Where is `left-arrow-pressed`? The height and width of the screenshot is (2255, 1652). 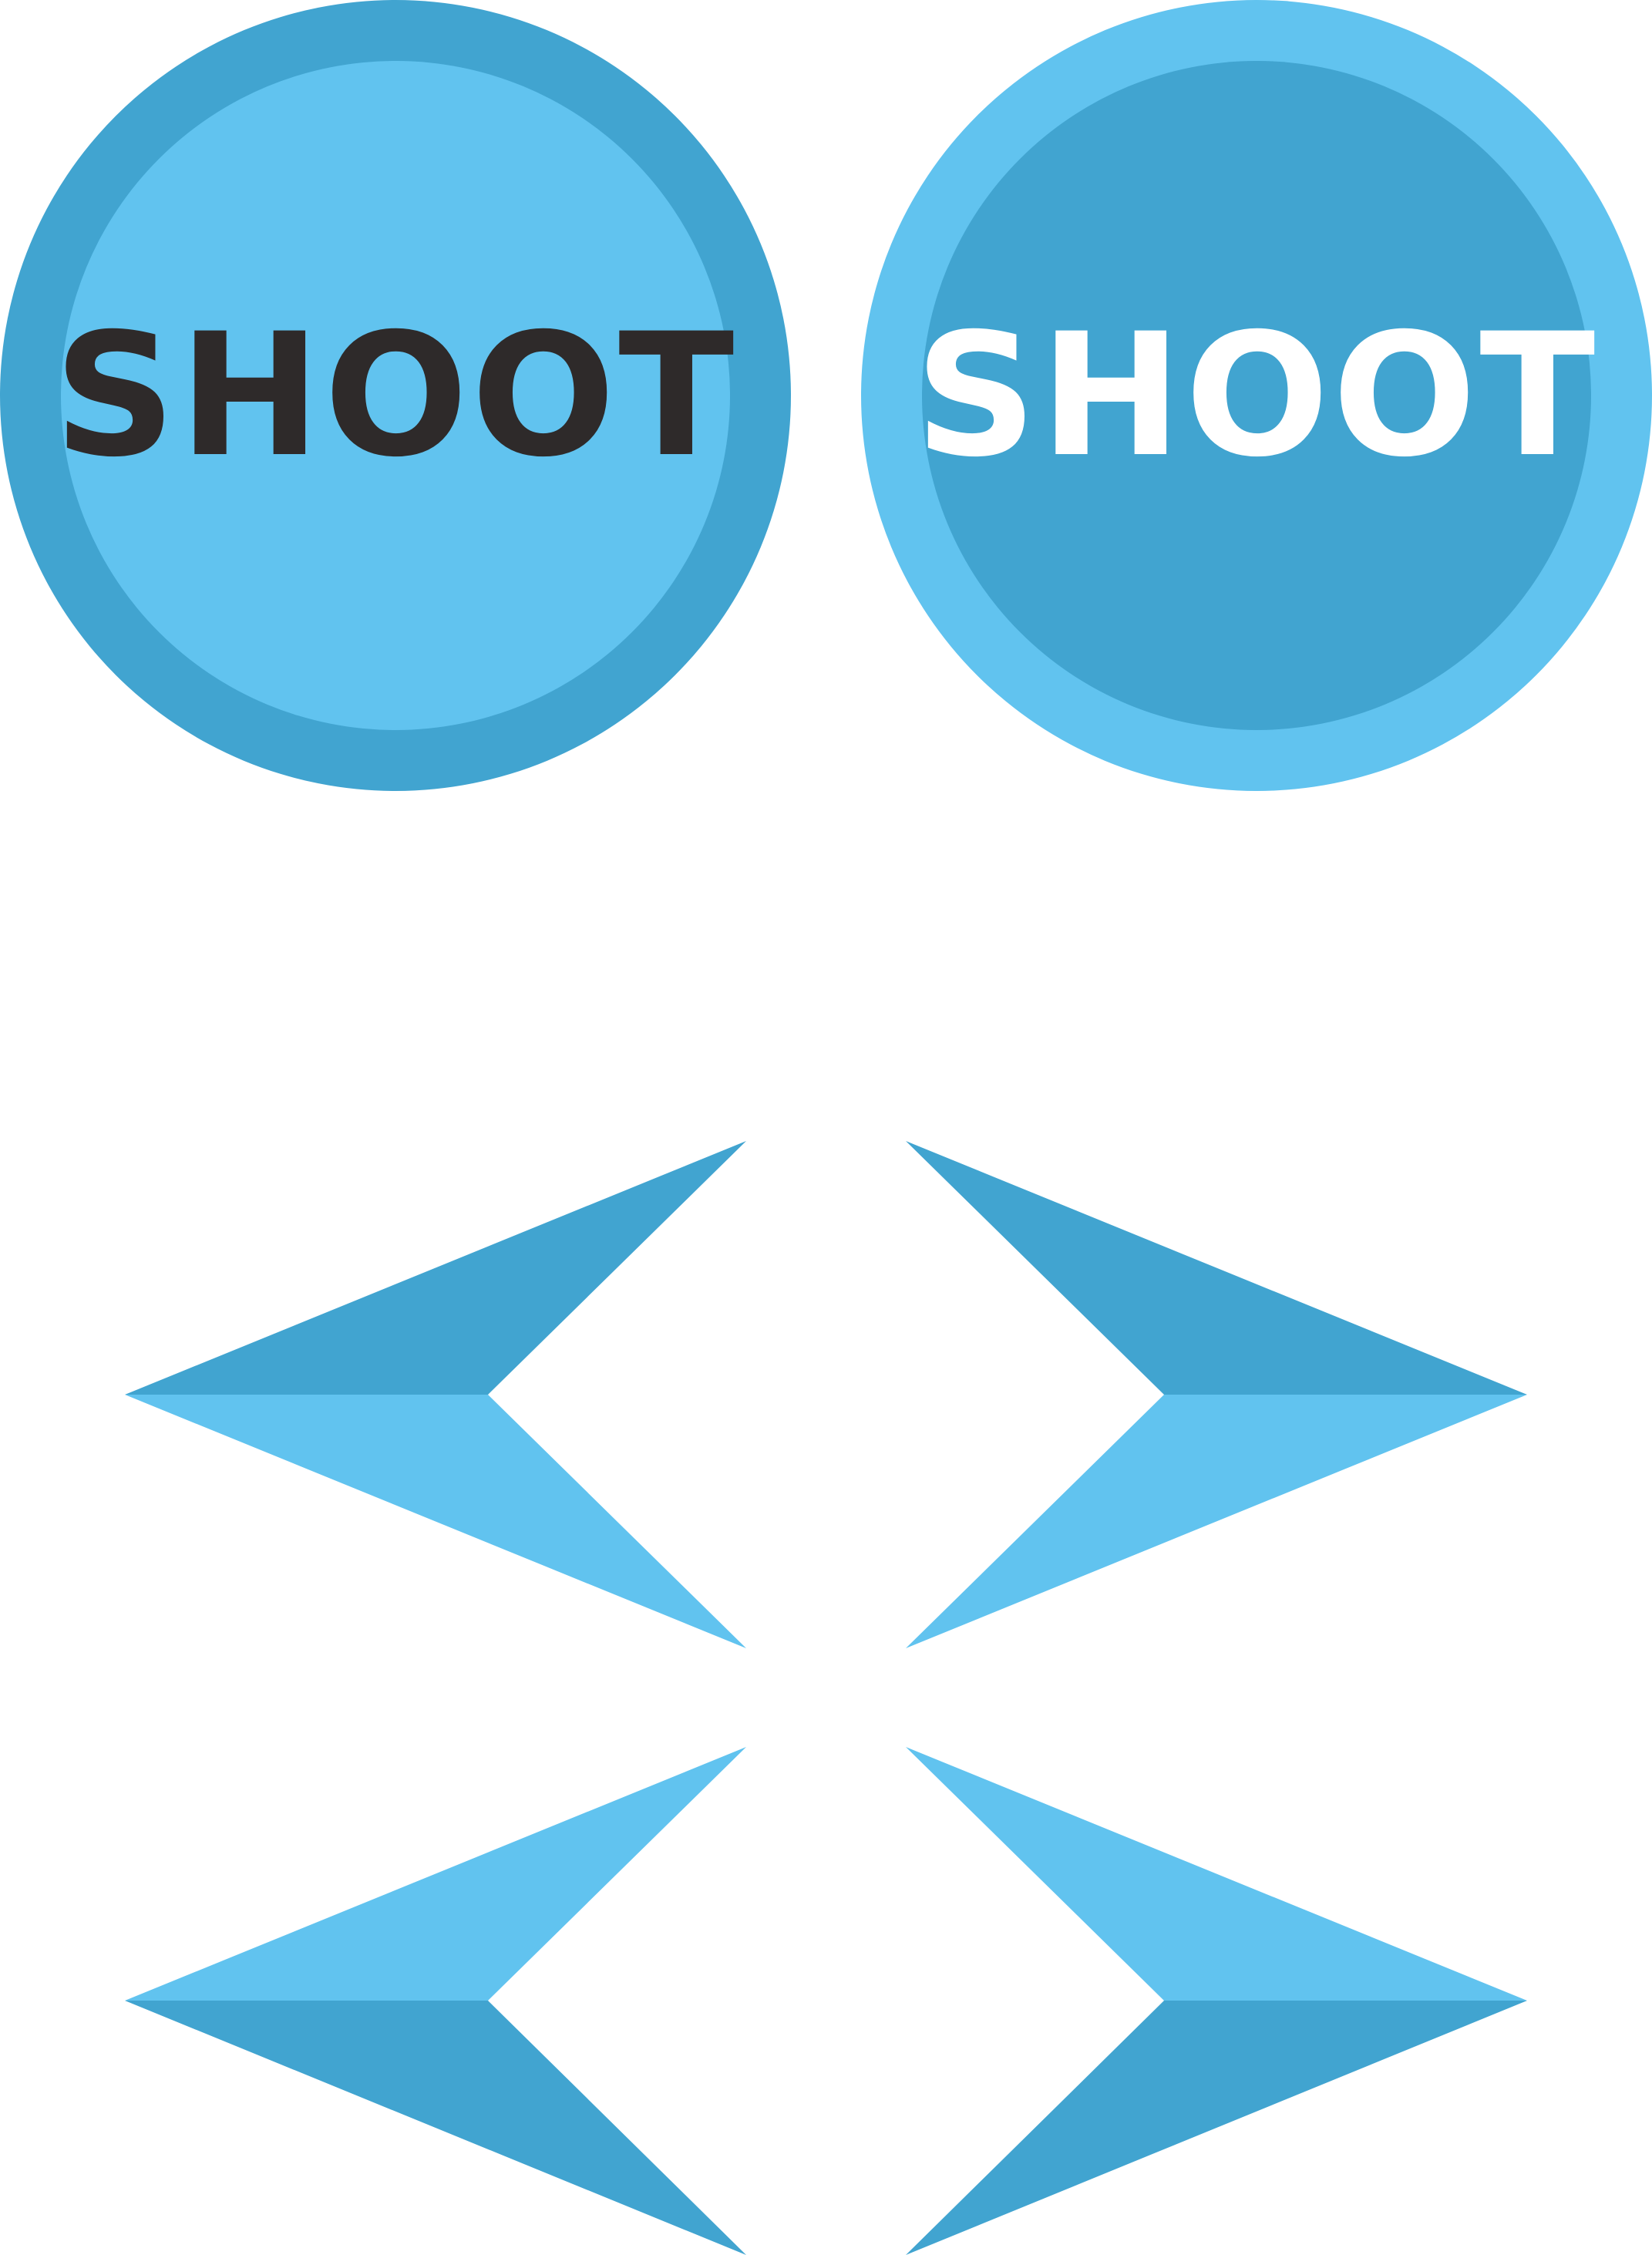
left-arrow-pressed is located at coordinates (435, 2001).